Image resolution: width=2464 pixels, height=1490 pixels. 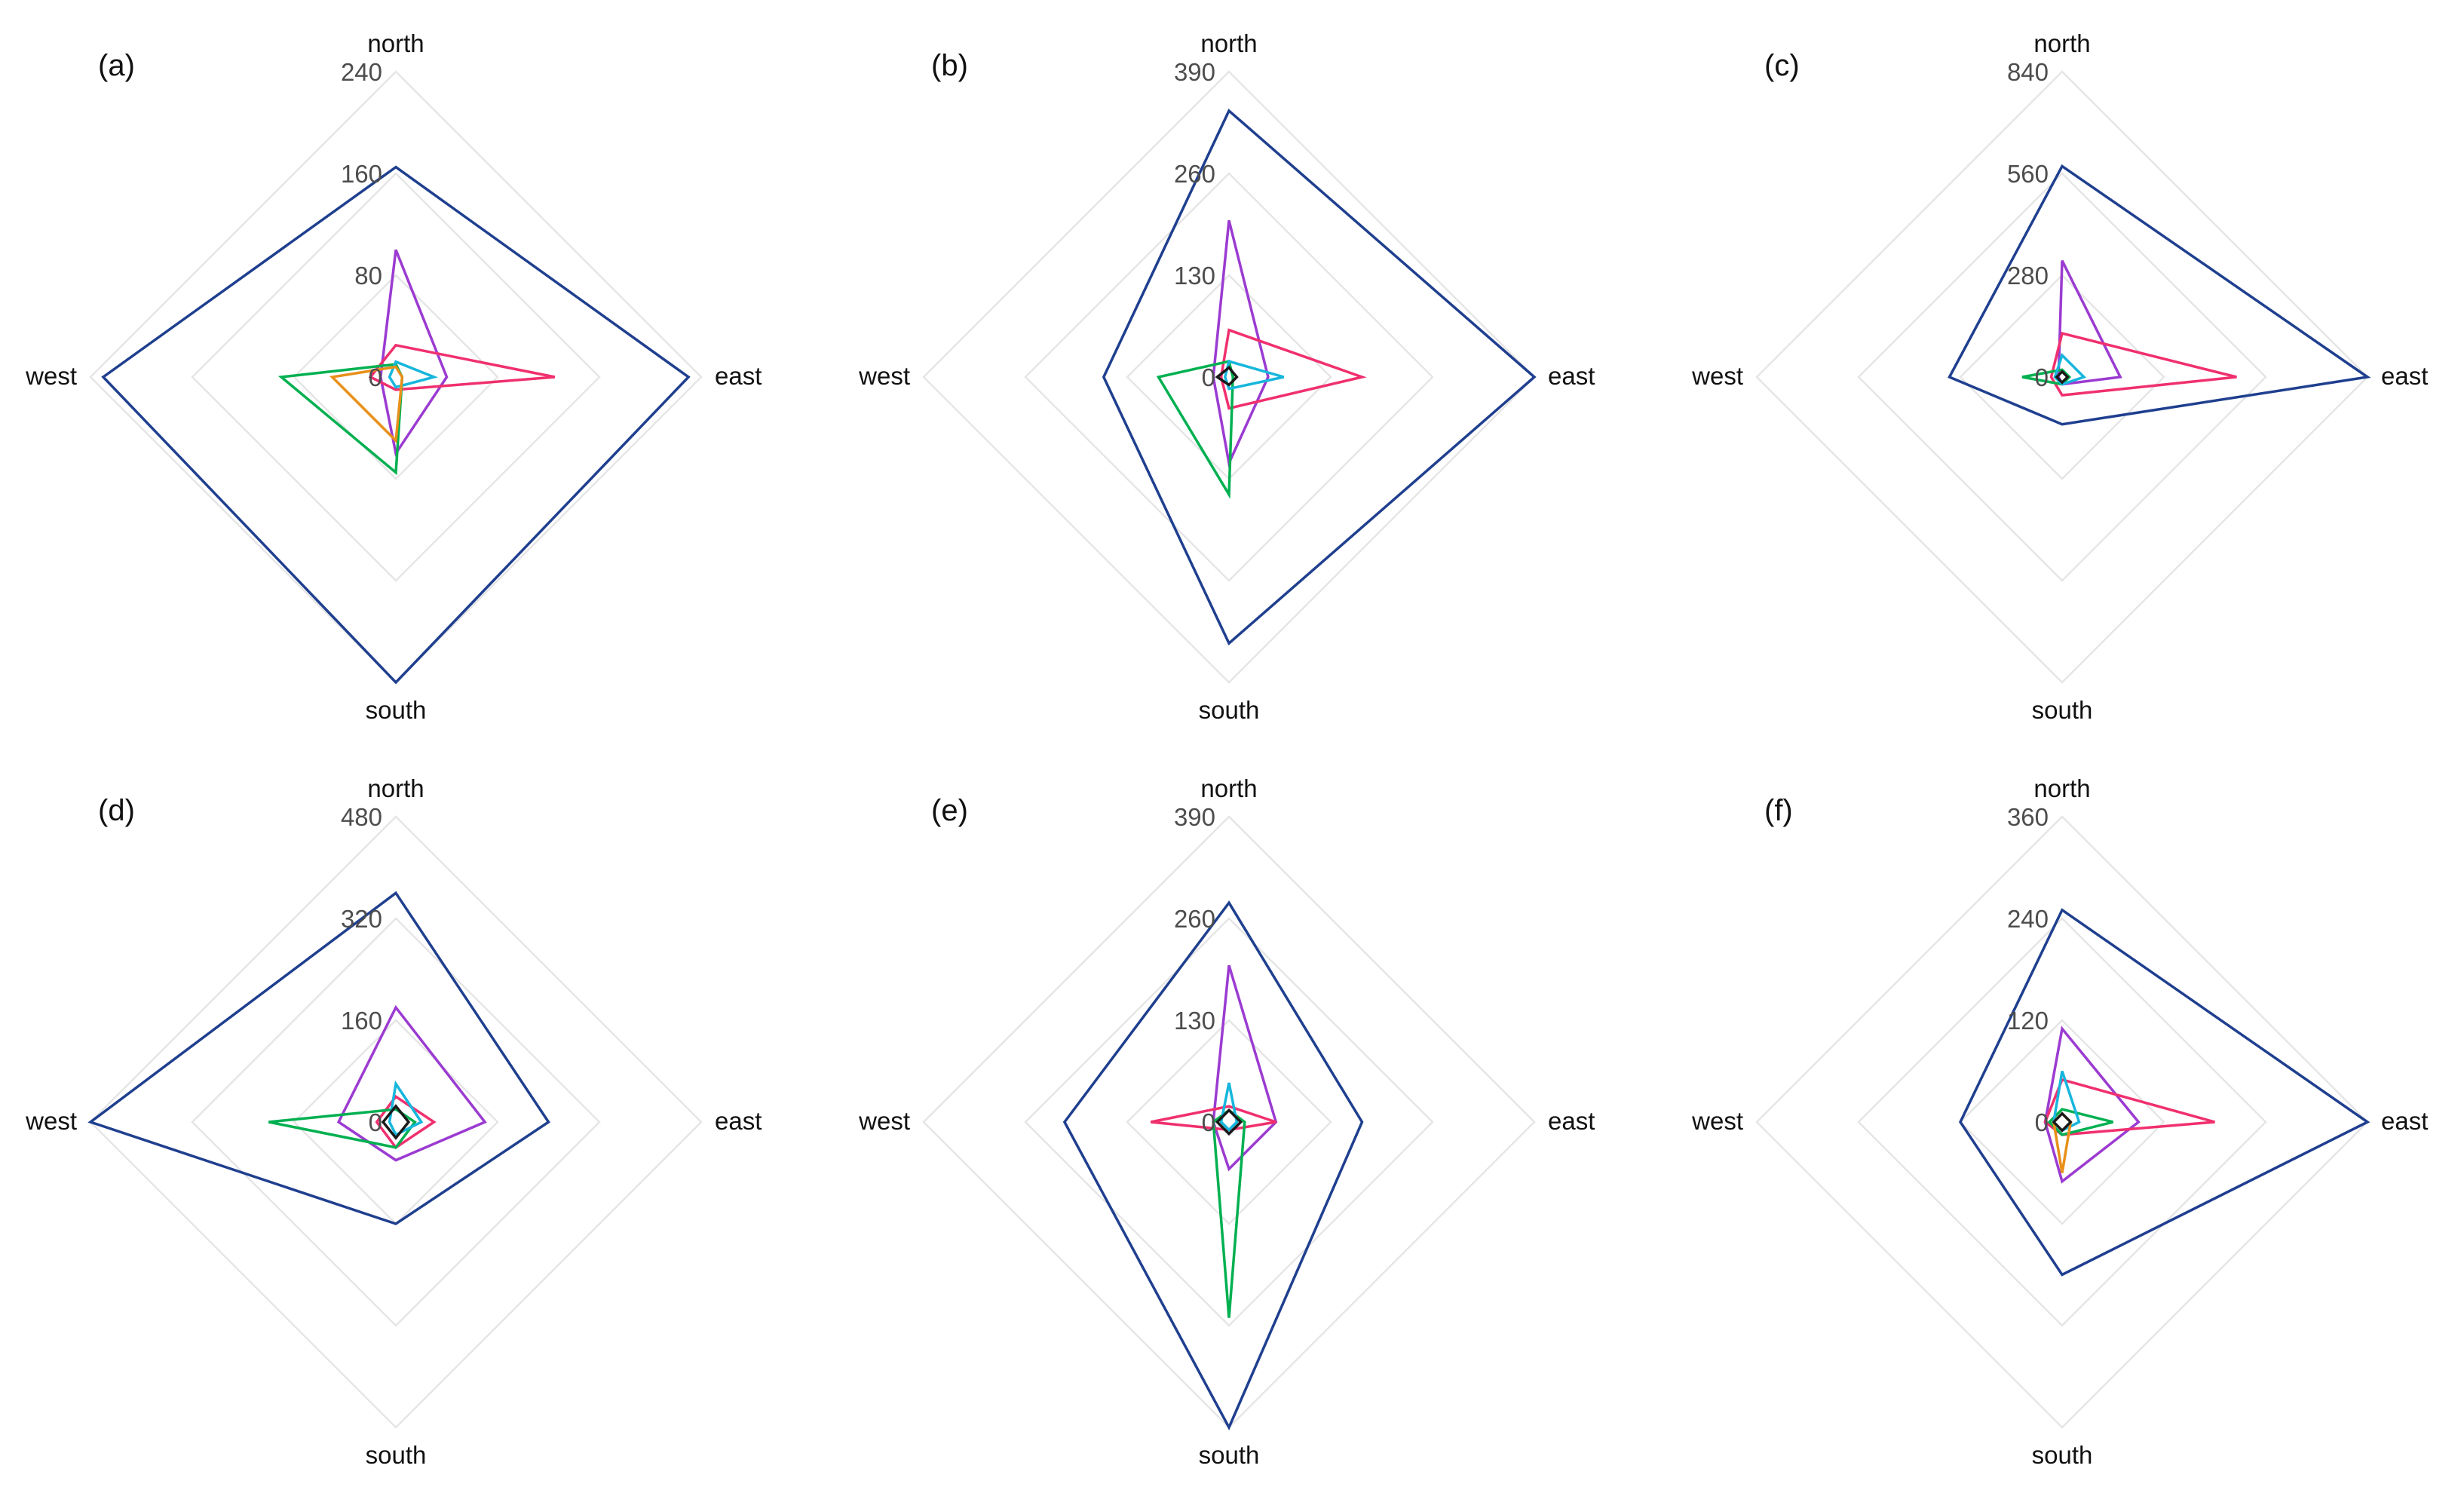 I want to click on tick-label: 840, so click(x=2028, y=72).